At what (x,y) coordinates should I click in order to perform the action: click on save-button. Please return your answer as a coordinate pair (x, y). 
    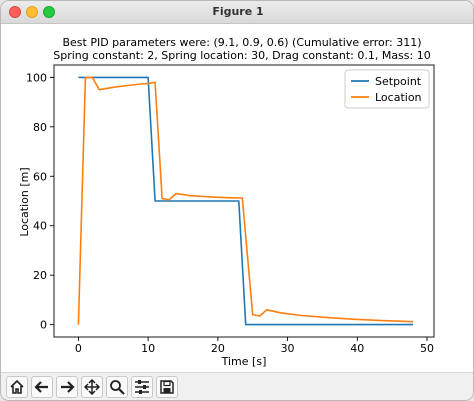
    Looking at the image, I should click on (167, 387).